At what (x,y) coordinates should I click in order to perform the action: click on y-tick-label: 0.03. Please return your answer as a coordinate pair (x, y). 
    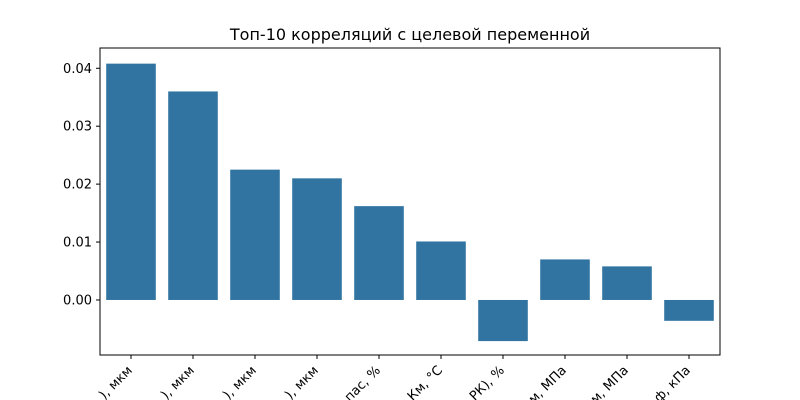
    Looking at the image, I should click on (77, 127).